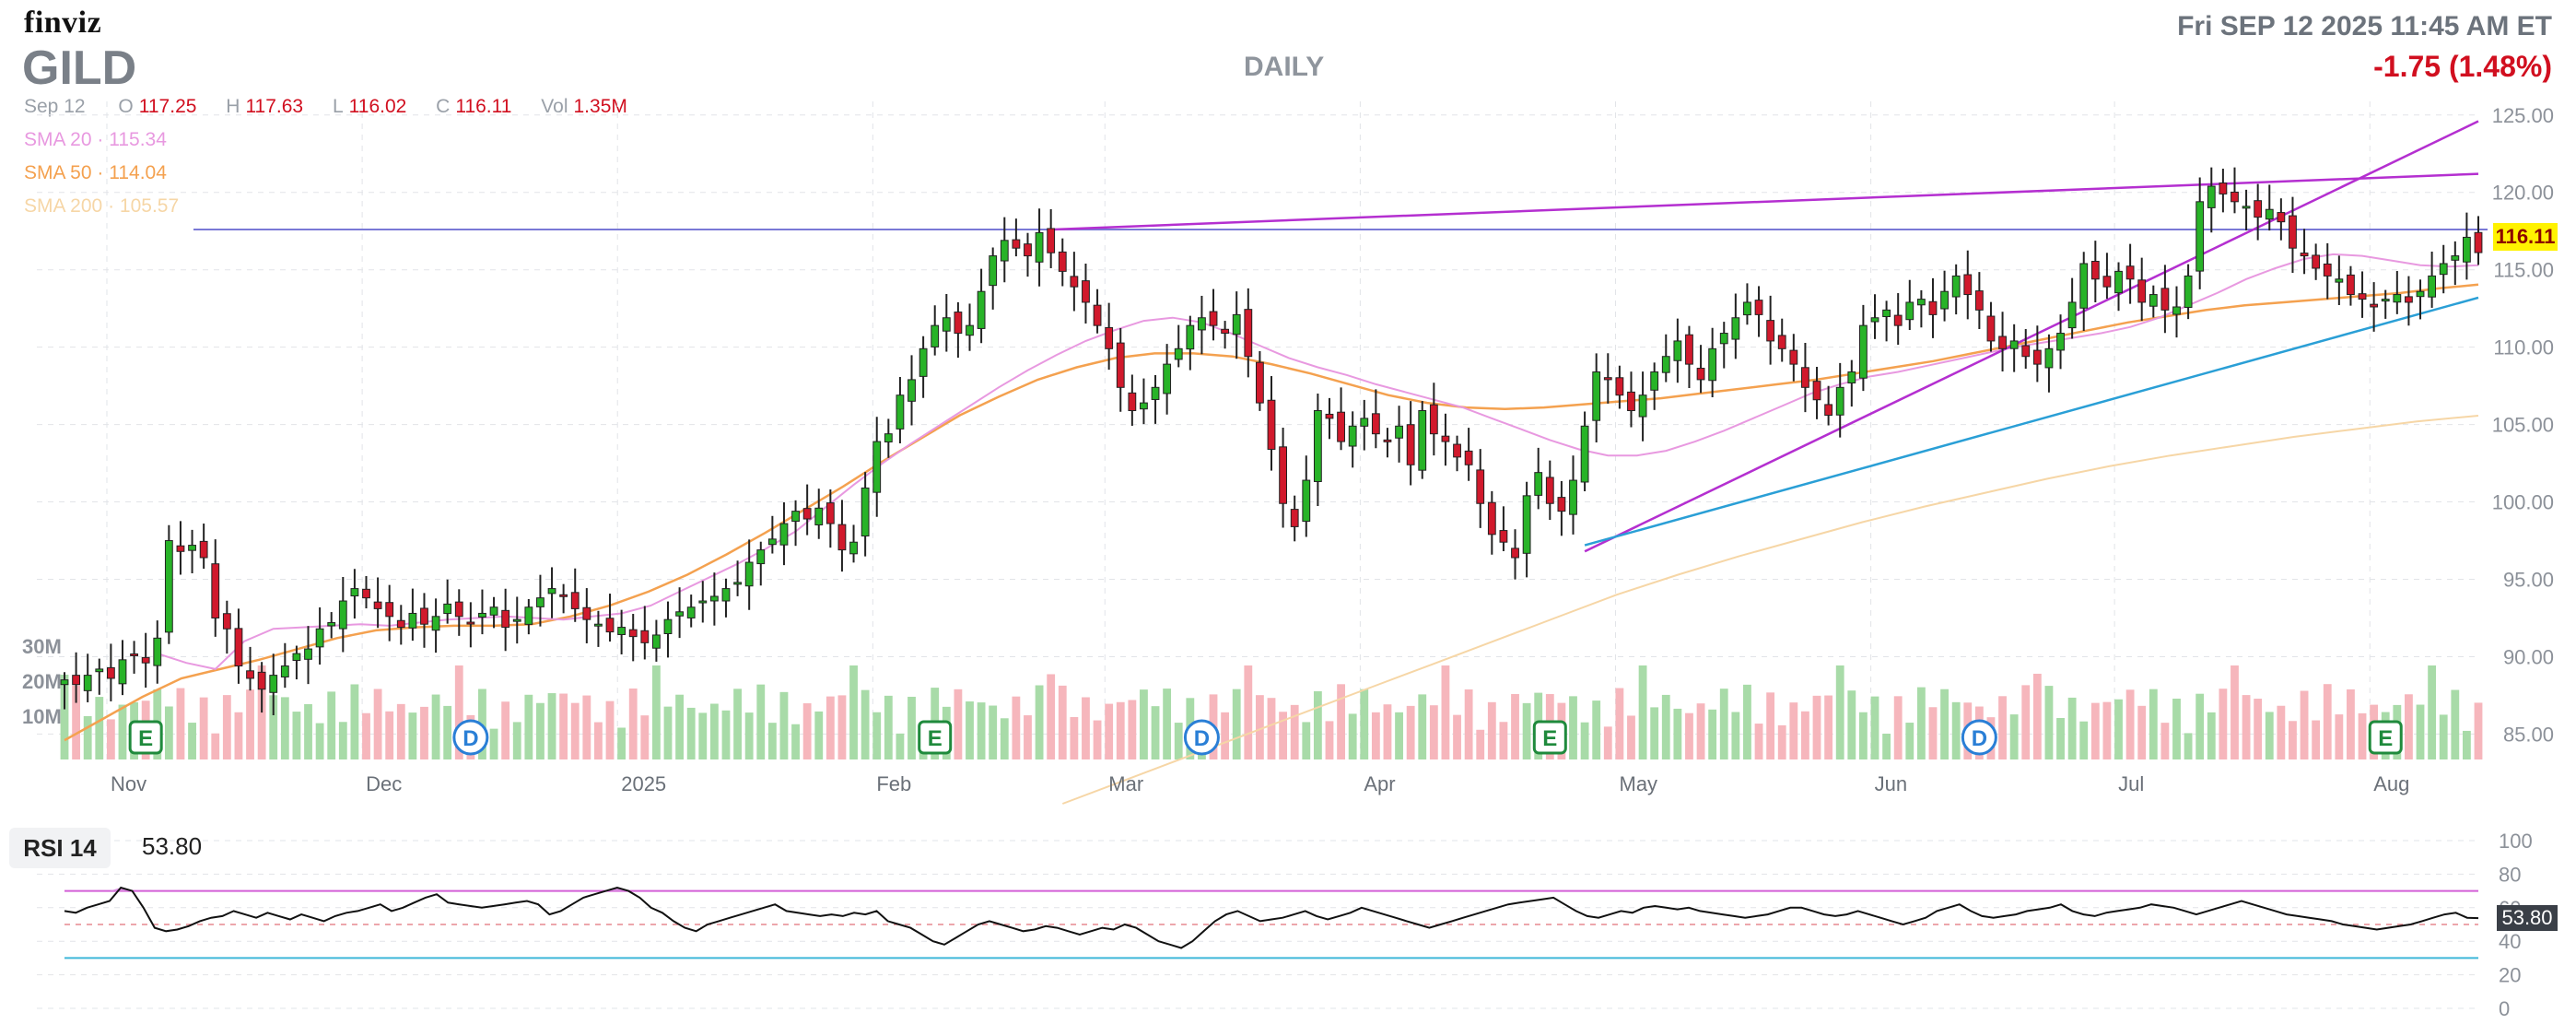 The width and height of the screenshot is (2576, 1036). I want to click on ticker-symbol: GILD, so click(79, 68).